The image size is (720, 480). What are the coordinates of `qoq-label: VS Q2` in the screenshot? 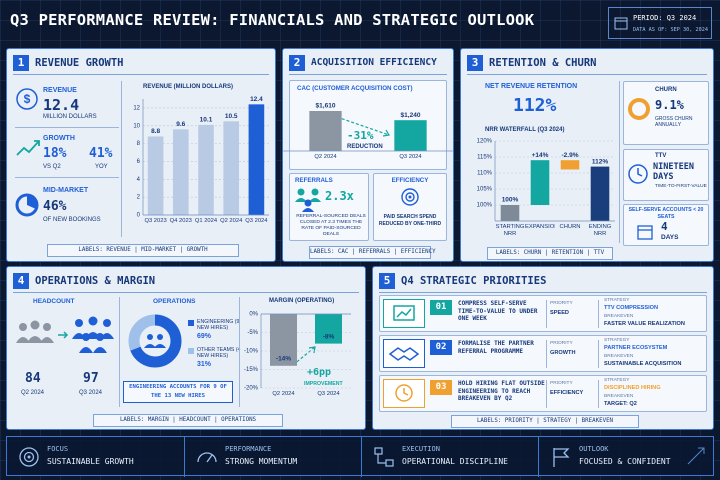 It's located at (52, 167).